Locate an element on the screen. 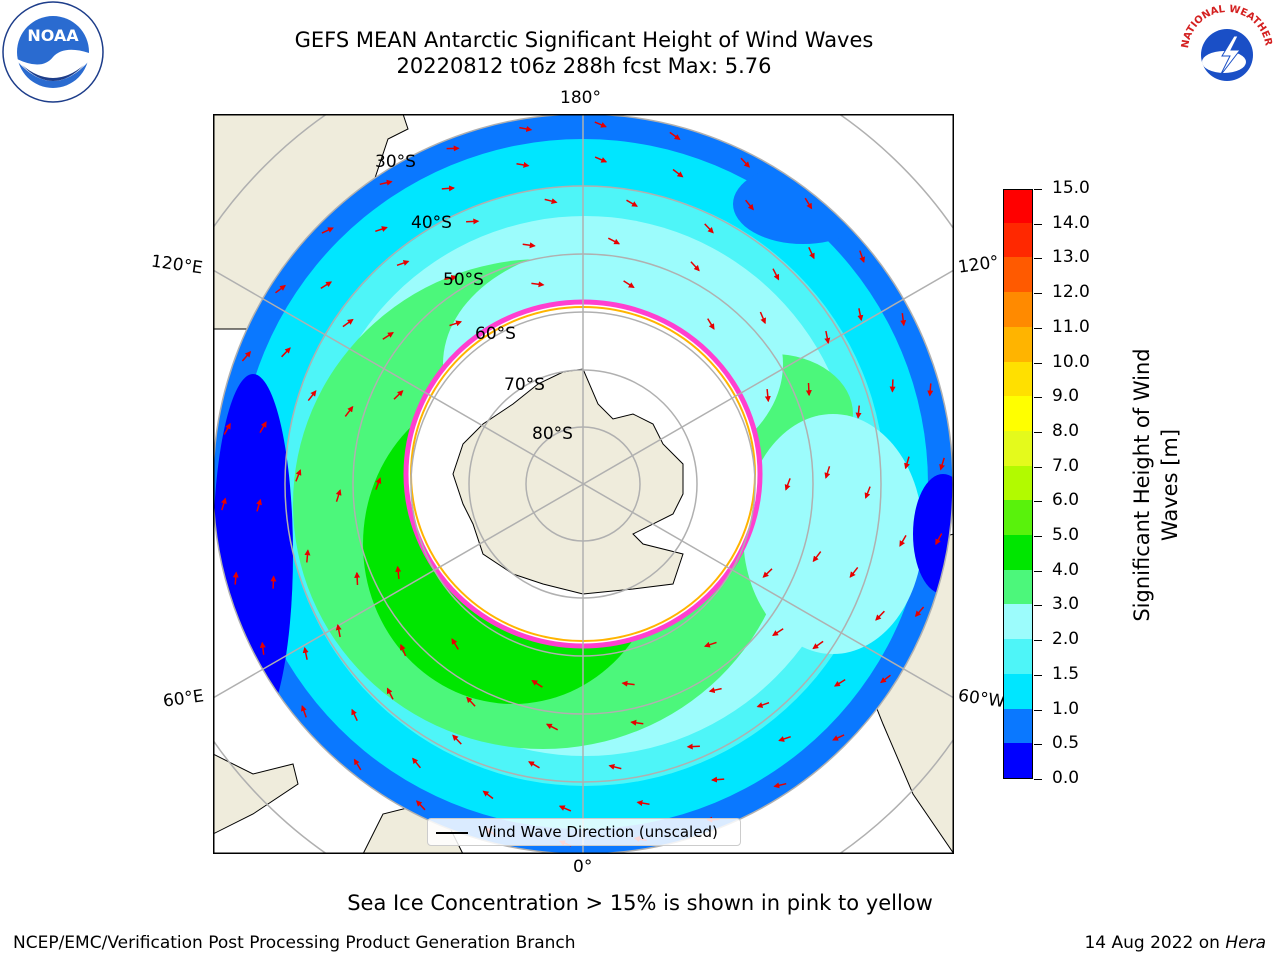 This screenshot has height=960, width=1280. lon-label-60e: 60°E is located at coordinates (183, 699).